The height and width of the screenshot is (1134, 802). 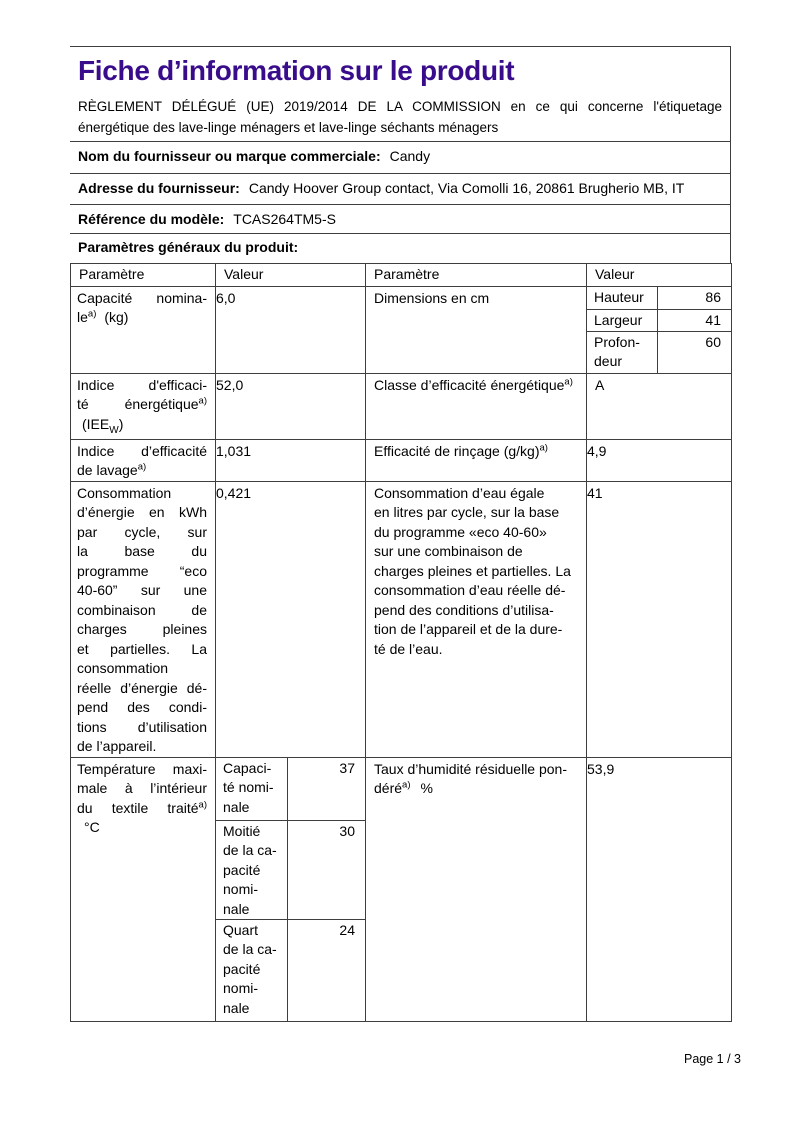 I want to click on value-cell-energy-efficiency-index: 52,0, so click(x=290, y=406).